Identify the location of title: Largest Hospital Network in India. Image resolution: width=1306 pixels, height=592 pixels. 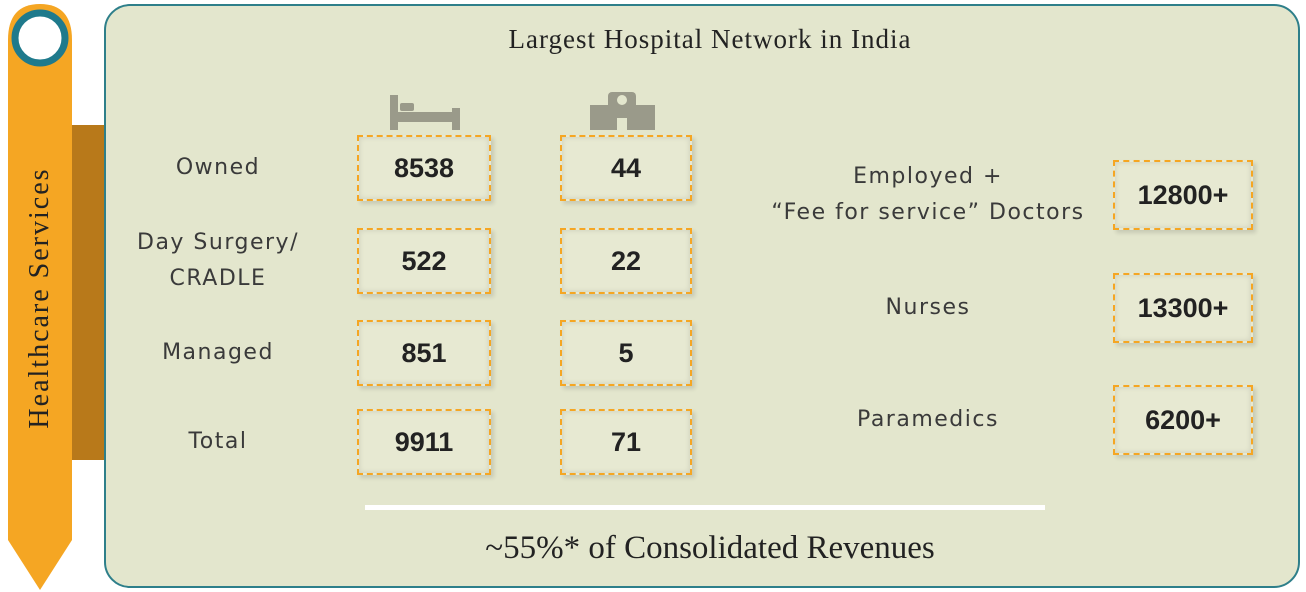
(710, 39).